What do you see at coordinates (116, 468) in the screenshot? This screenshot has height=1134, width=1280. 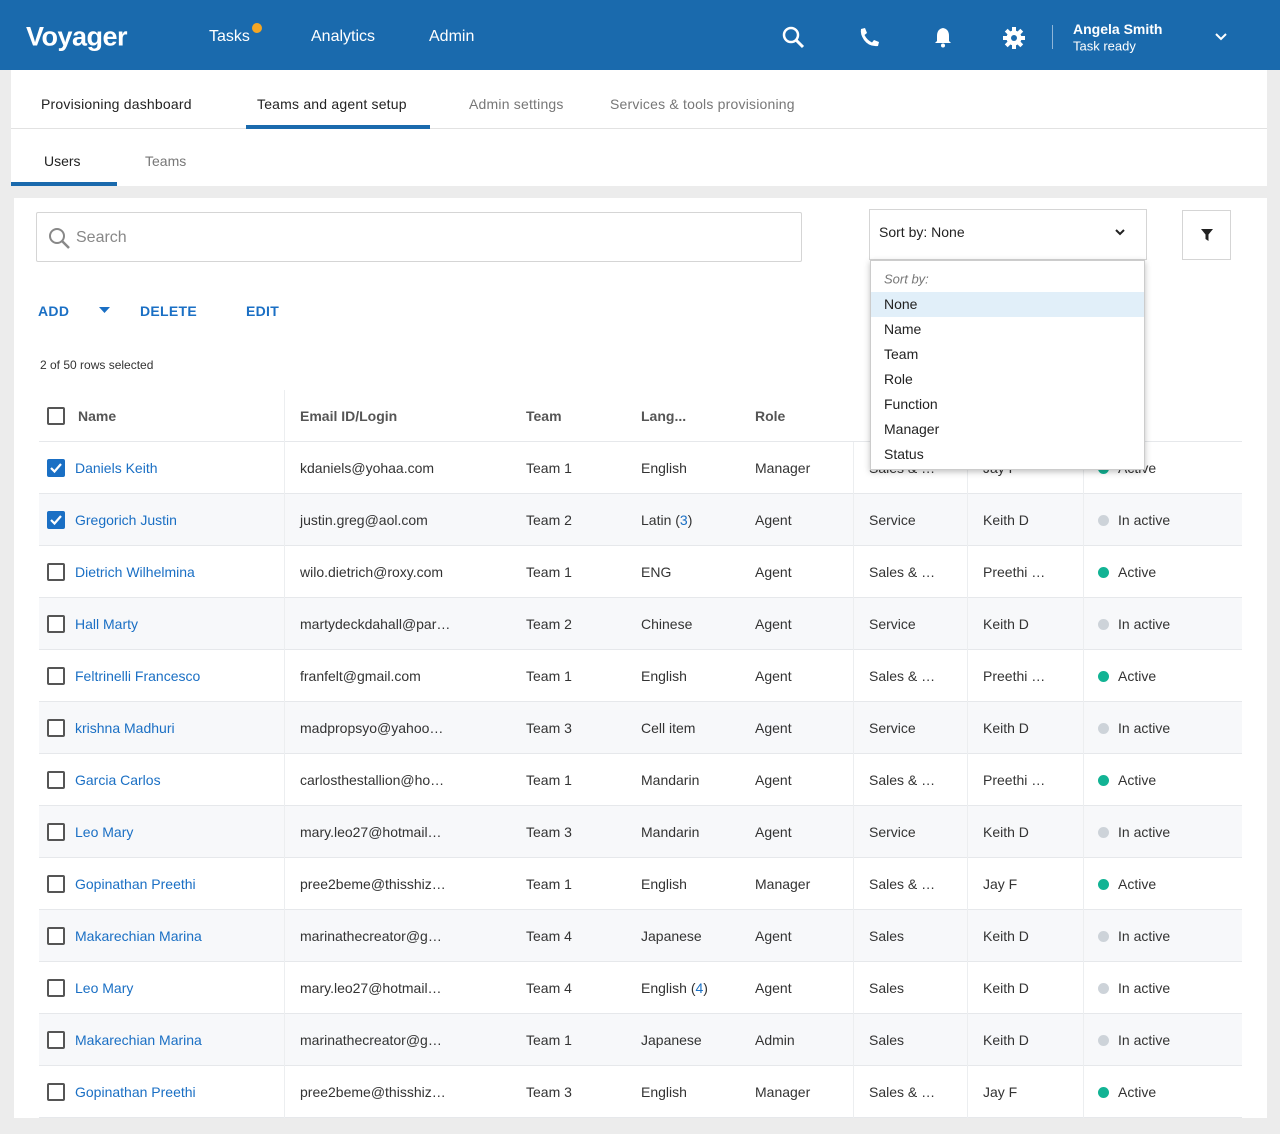 I see `user-name: Daniels Keith` at bounding box center [116, 468].